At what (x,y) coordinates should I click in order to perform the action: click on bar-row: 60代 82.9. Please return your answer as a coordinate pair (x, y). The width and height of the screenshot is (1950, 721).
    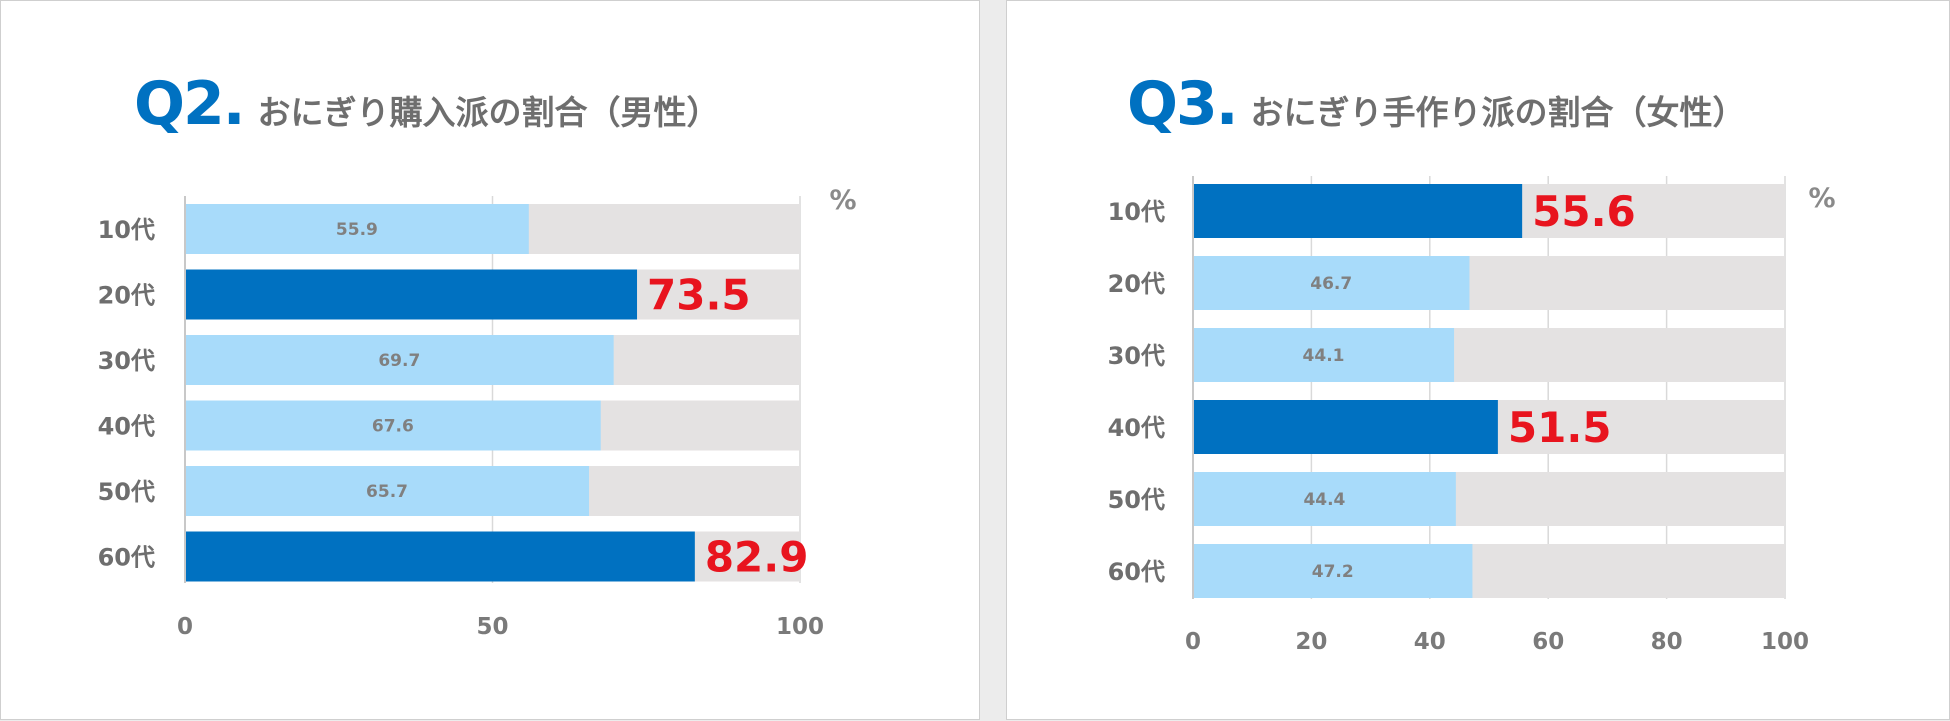
    Looking at the image, I should click on (453, 556).